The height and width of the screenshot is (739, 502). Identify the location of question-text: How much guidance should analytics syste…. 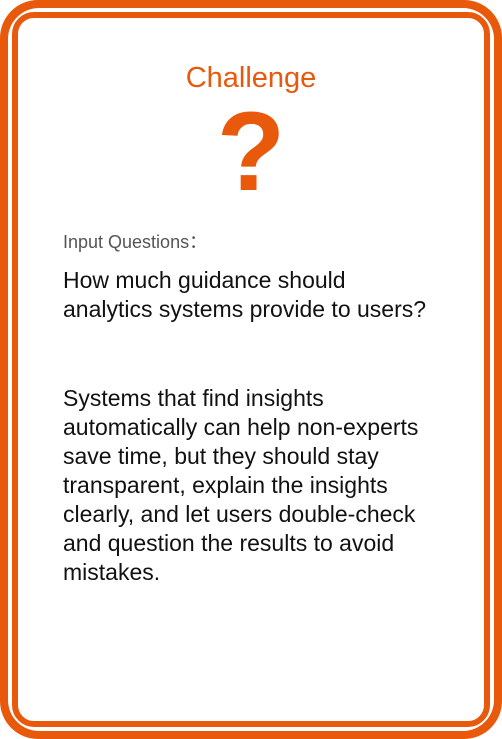
(245, 294).